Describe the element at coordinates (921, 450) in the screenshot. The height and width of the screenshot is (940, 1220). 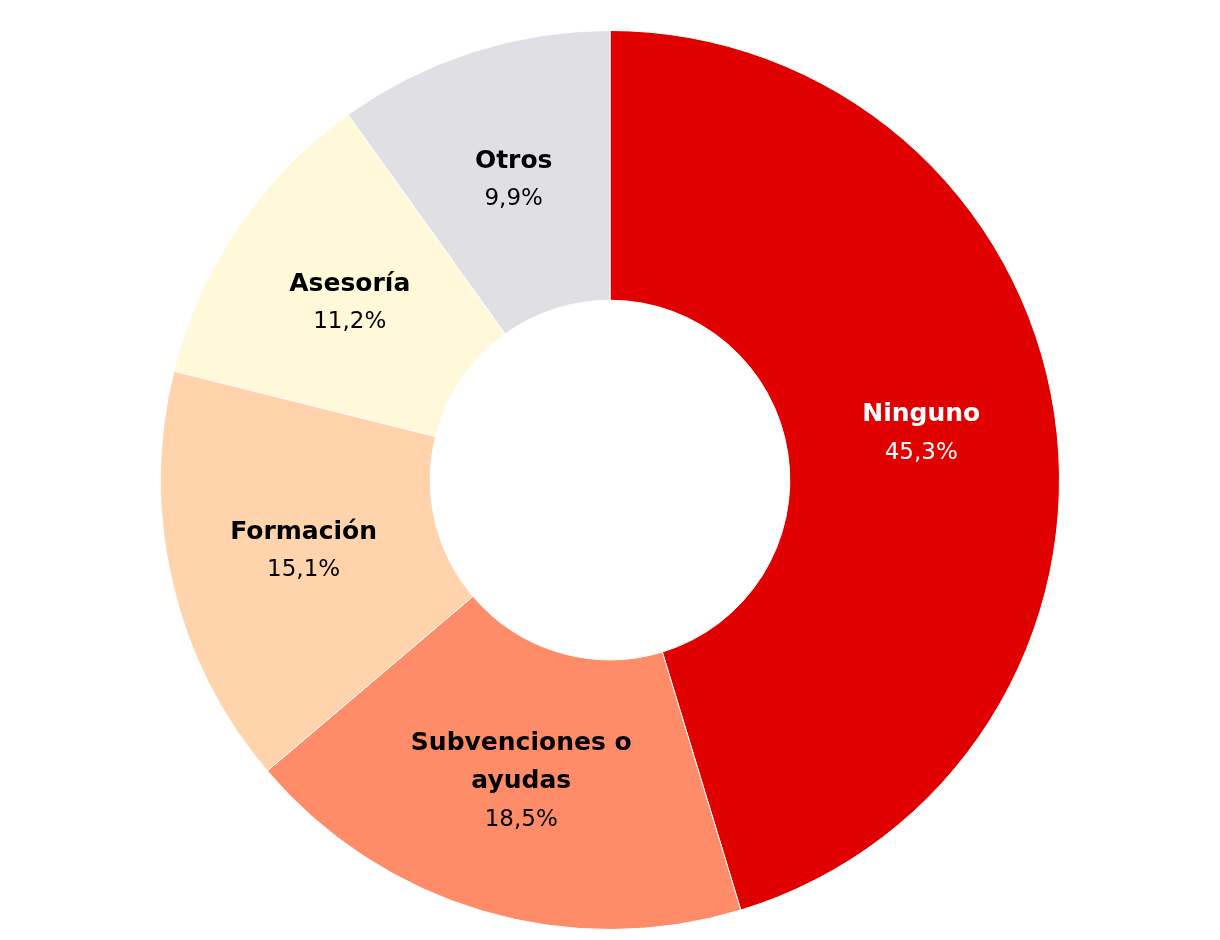
I see `data-label: 45,3%` at that location.